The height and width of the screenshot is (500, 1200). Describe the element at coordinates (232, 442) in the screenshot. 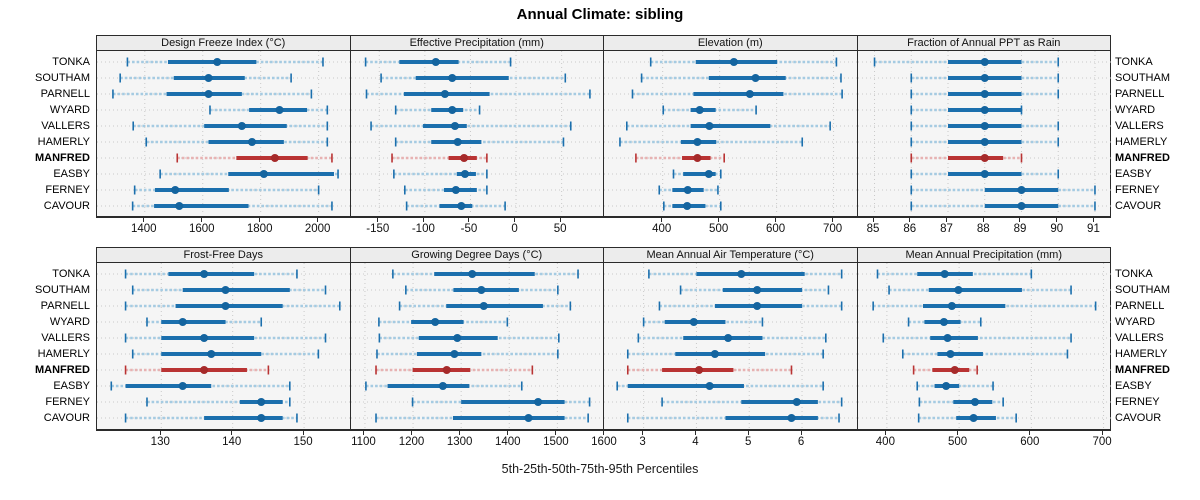

I see `x-tick-label: 140` at that location.